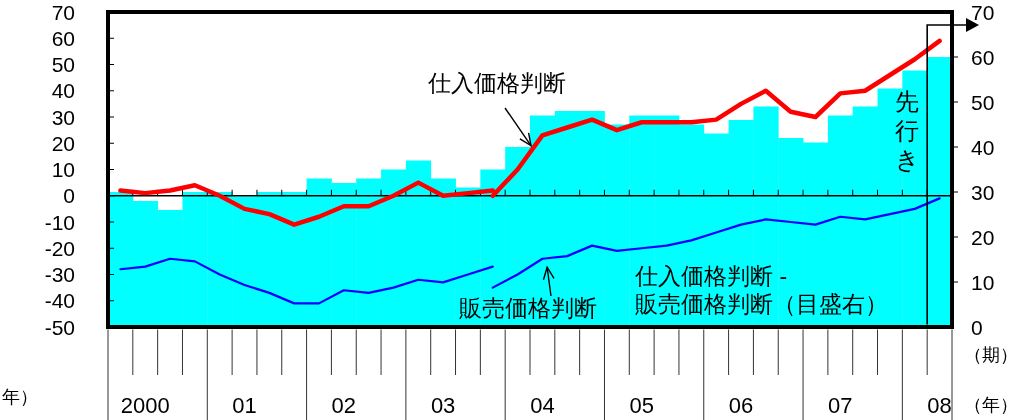 This screenshot has height=420, width=1020. I want to click on x-tick-label: 03, so click(443, 405).